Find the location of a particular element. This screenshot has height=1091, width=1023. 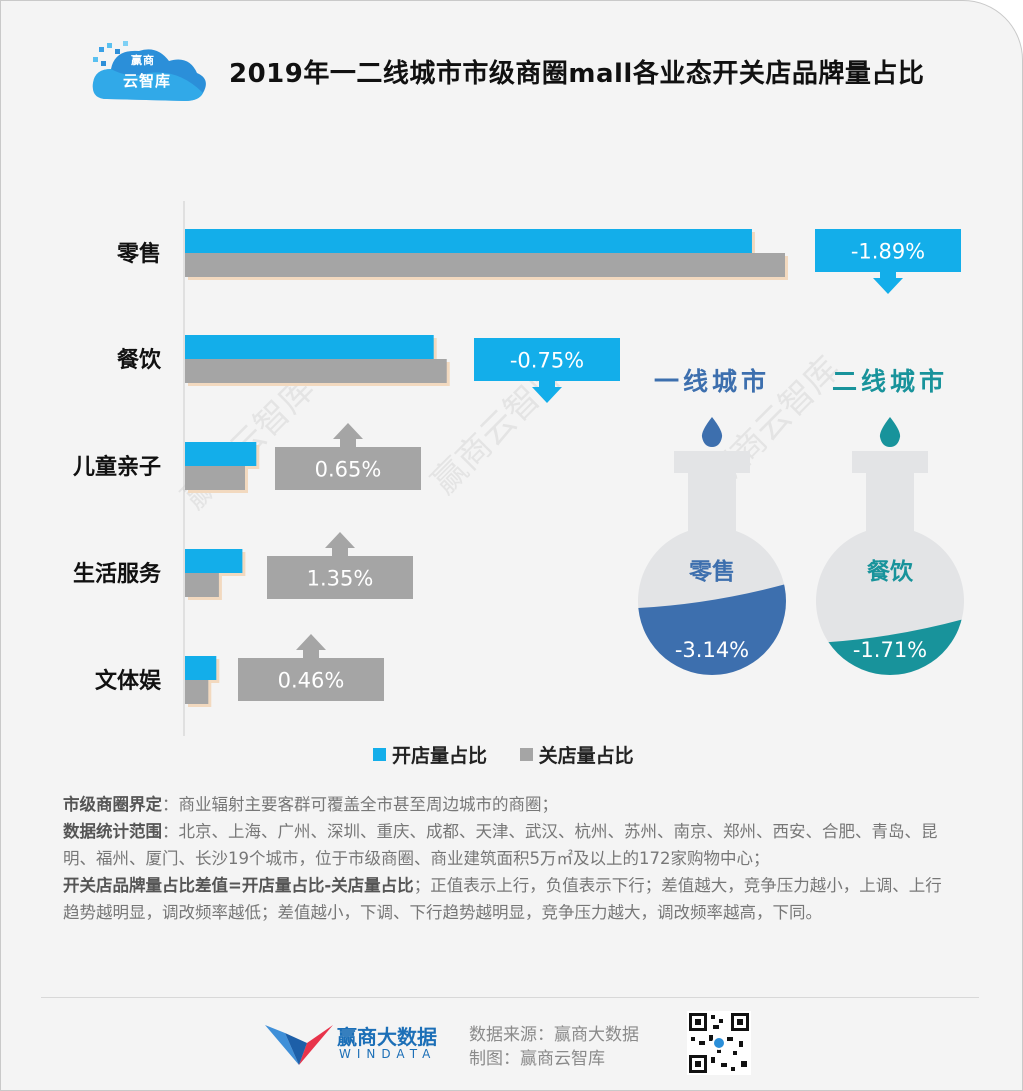

difference-label: 0.65% is located at coordinates (348, 470).